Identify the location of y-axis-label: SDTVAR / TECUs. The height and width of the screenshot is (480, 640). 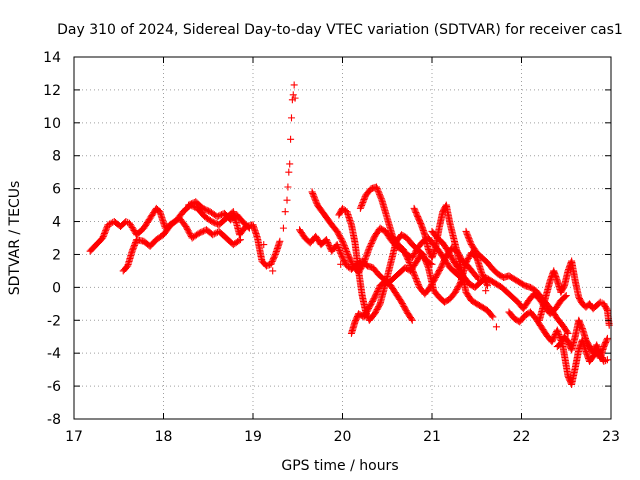
(15, 238).